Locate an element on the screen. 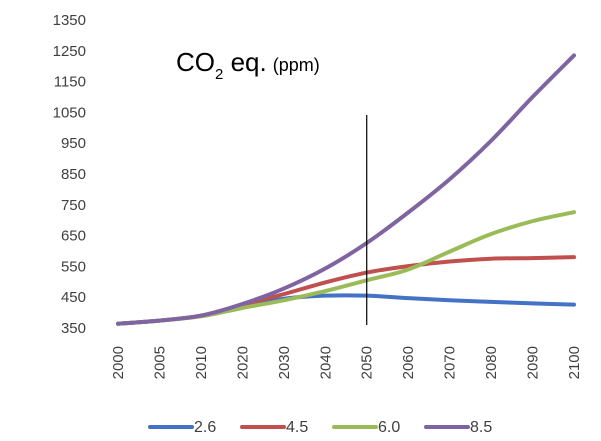  legend-label: 4.5 is located at coordinates (297, 427).